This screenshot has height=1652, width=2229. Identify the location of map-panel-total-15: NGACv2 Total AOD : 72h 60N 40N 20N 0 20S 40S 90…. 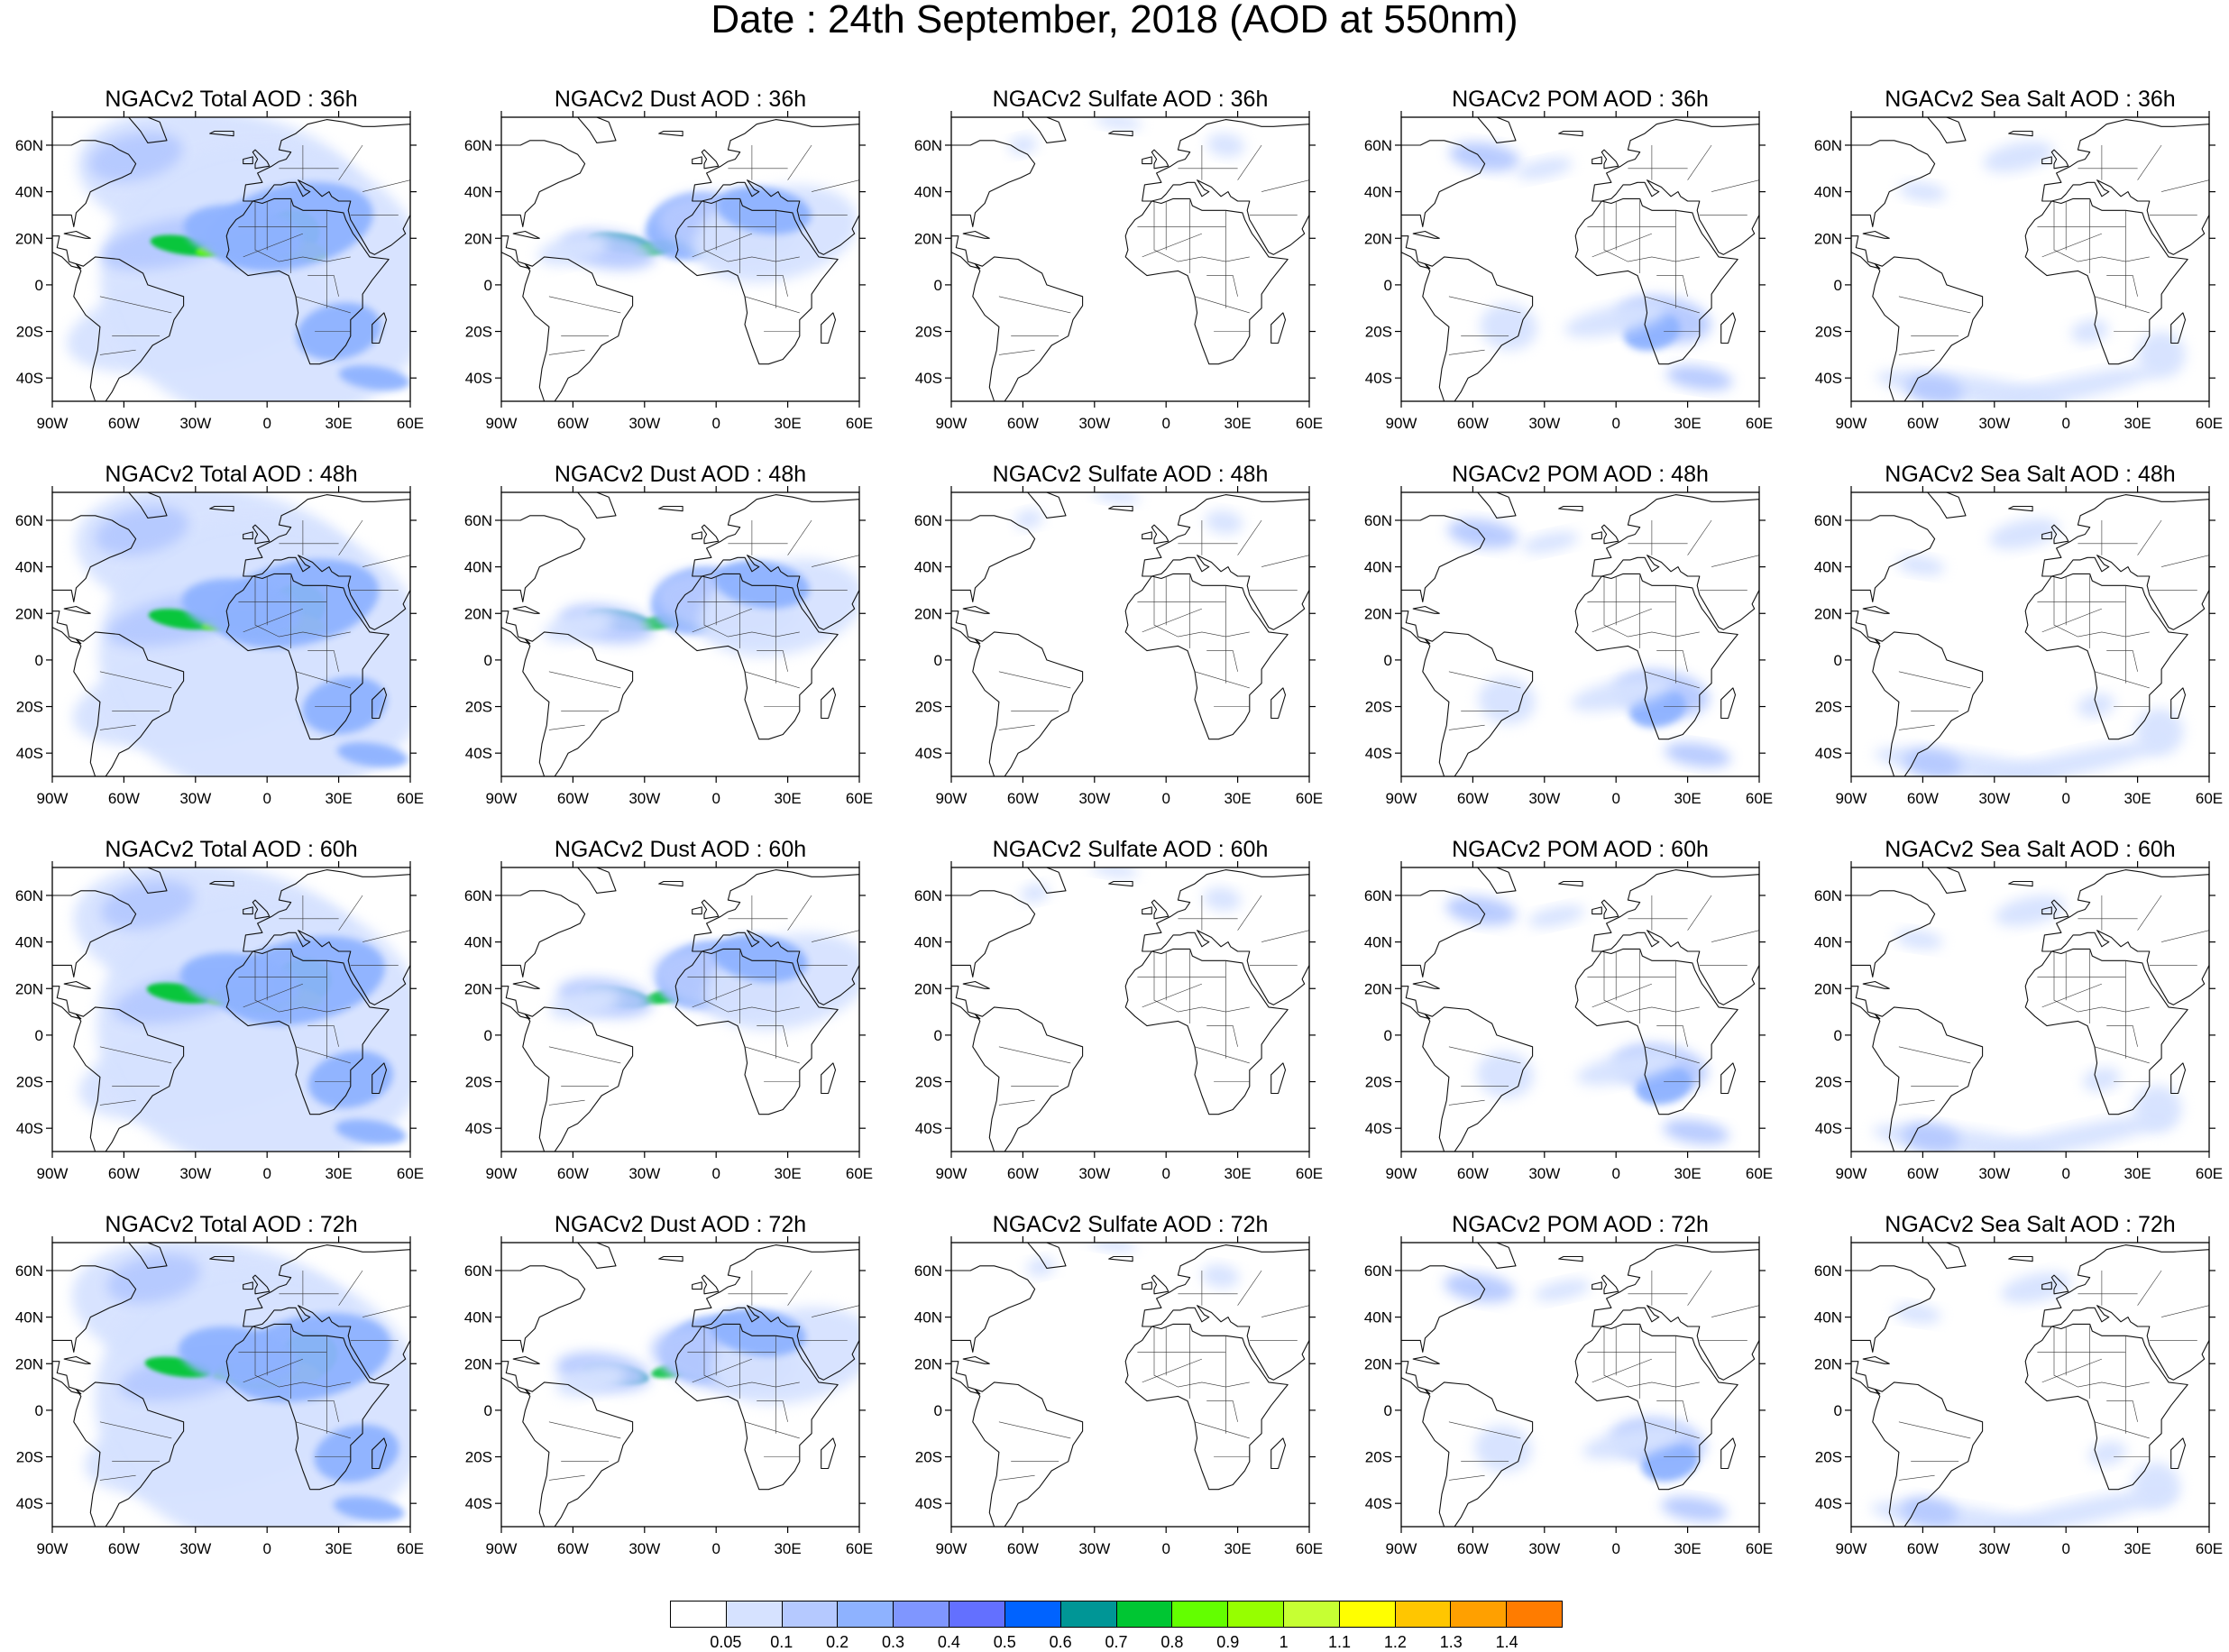
(219, 1384).